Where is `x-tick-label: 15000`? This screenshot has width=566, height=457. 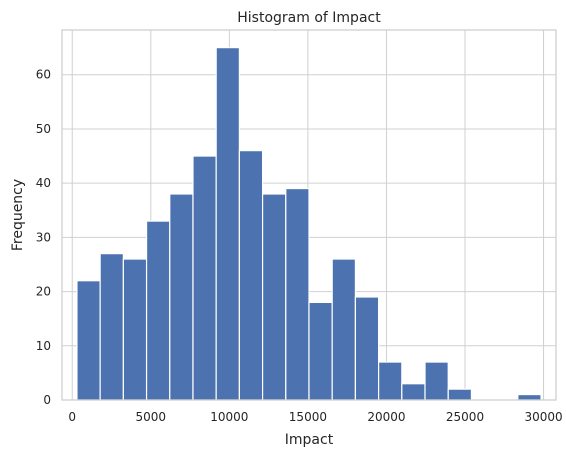 x-tick-label: 15000 is located at coordinates (308, 417).